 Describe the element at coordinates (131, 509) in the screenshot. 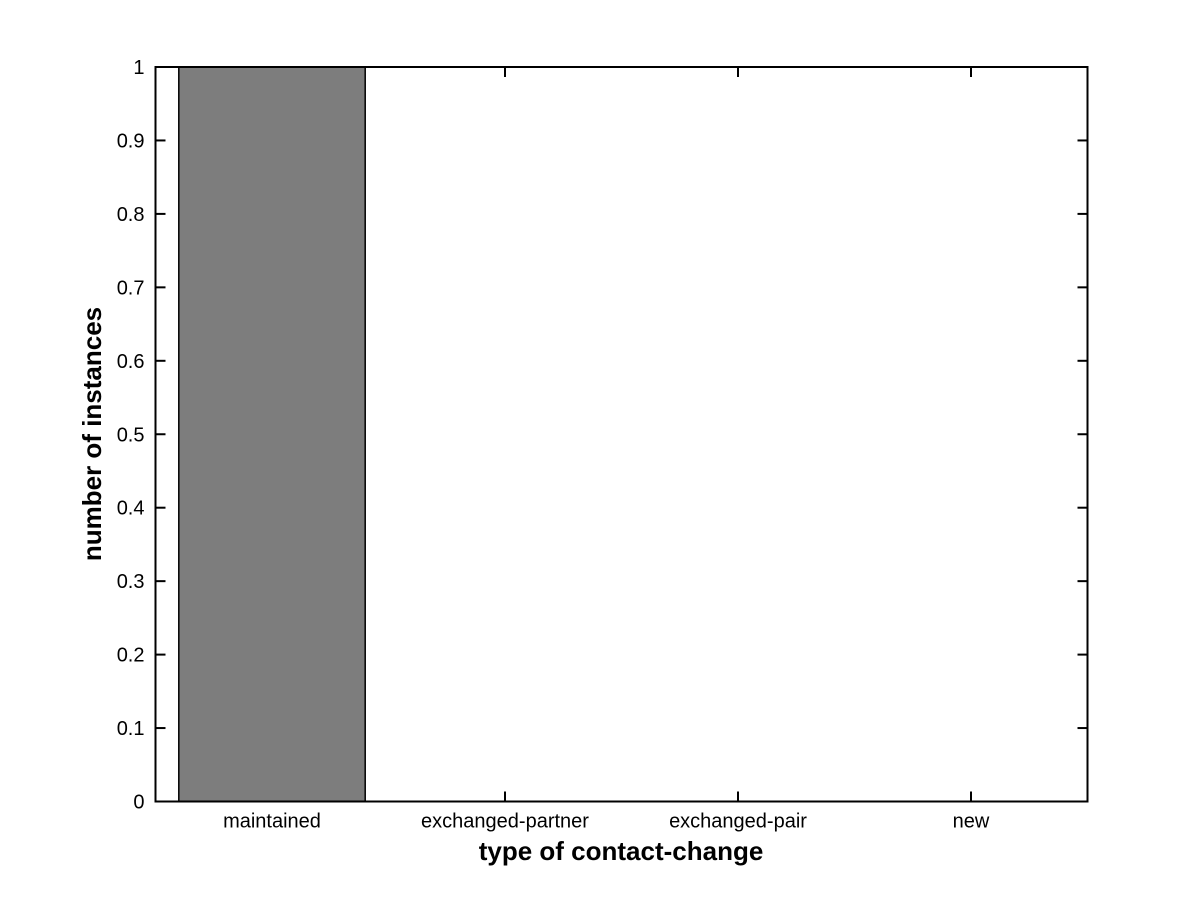

I see `y-tick-label: 0.4` at that location.